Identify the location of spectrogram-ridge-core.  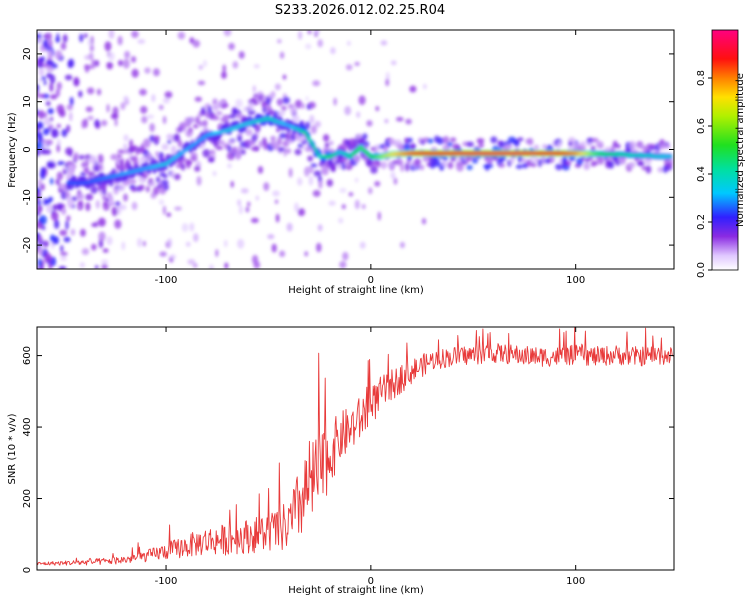
(317, 152).